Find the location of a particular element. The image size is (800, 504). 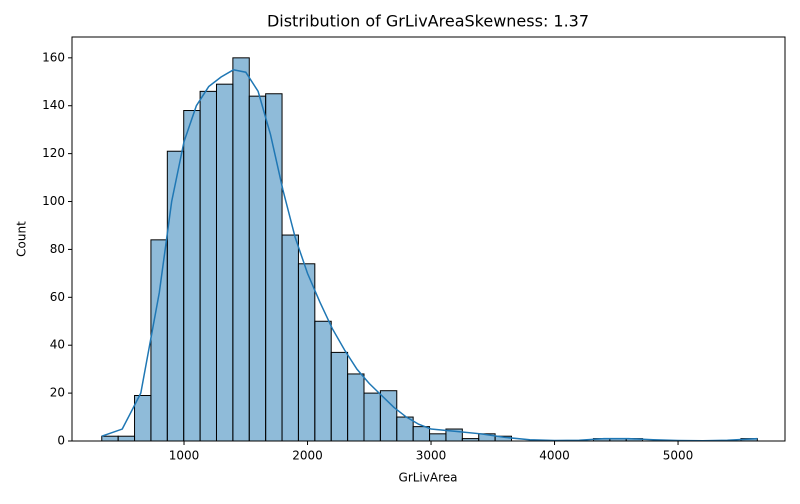

x-tick-label: 2000 is located at coordinates (307, 456).